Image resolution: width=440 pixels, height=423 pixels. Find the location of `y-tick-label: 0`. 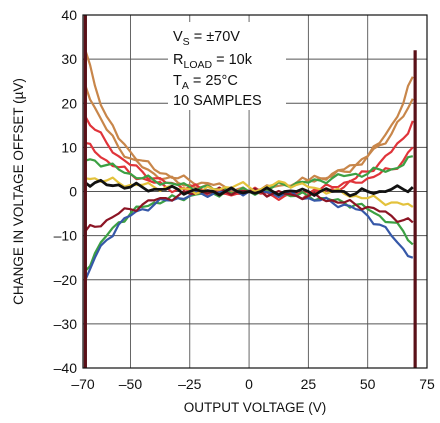

y-tick-label: 0 is located at coordinates (73, 192).